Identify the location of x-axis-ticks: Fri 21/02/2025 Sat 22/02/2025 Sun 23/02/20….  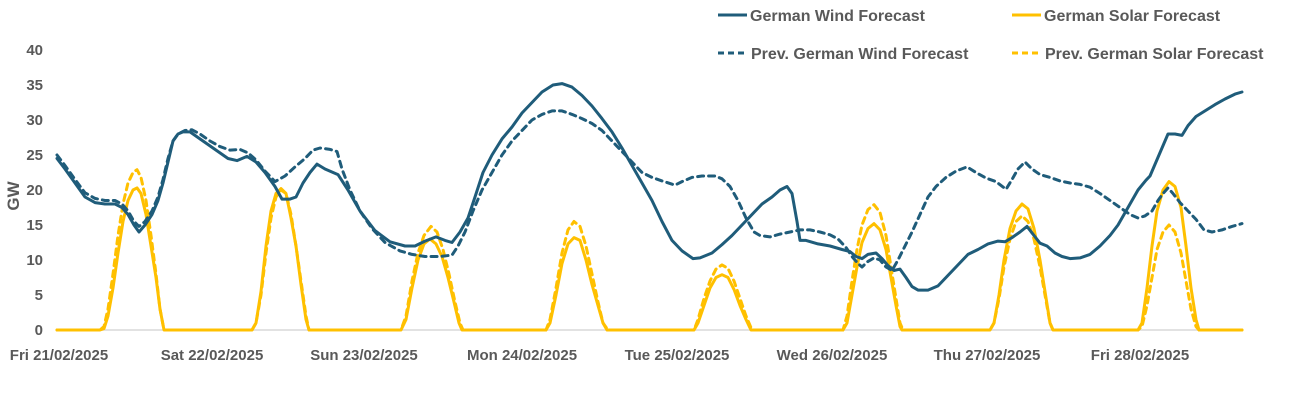
(599, 355).